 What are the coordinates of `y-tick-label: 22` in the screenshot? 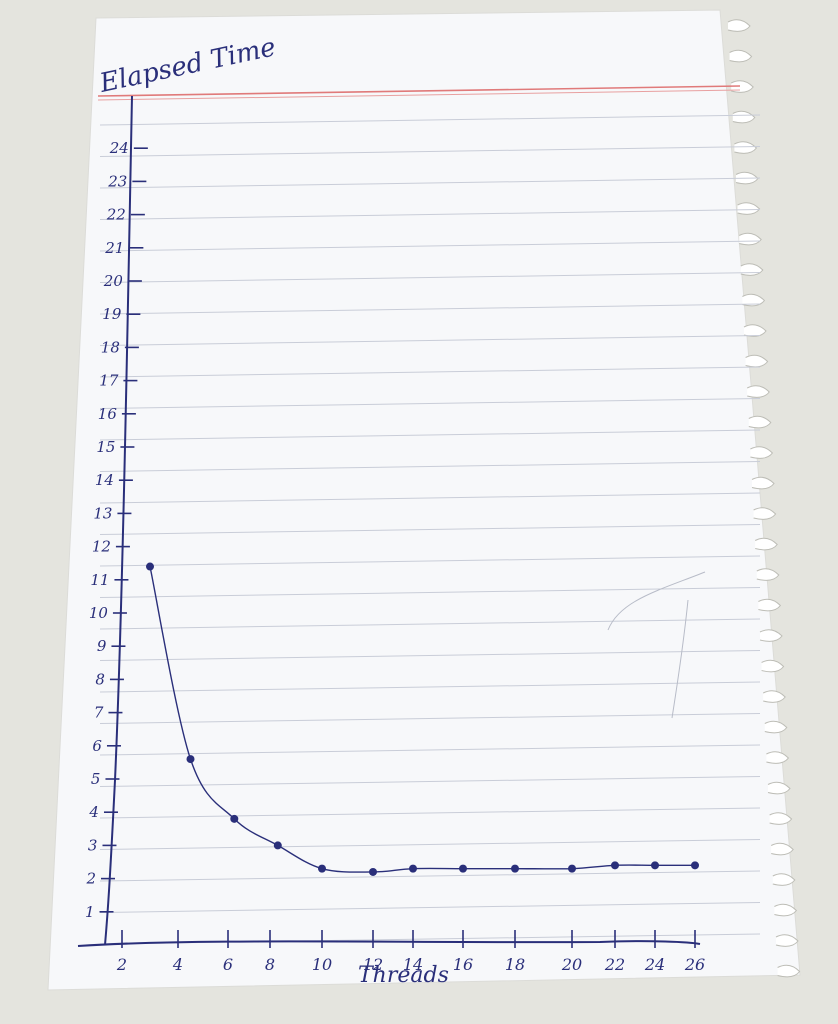 It's located at (116, 215).